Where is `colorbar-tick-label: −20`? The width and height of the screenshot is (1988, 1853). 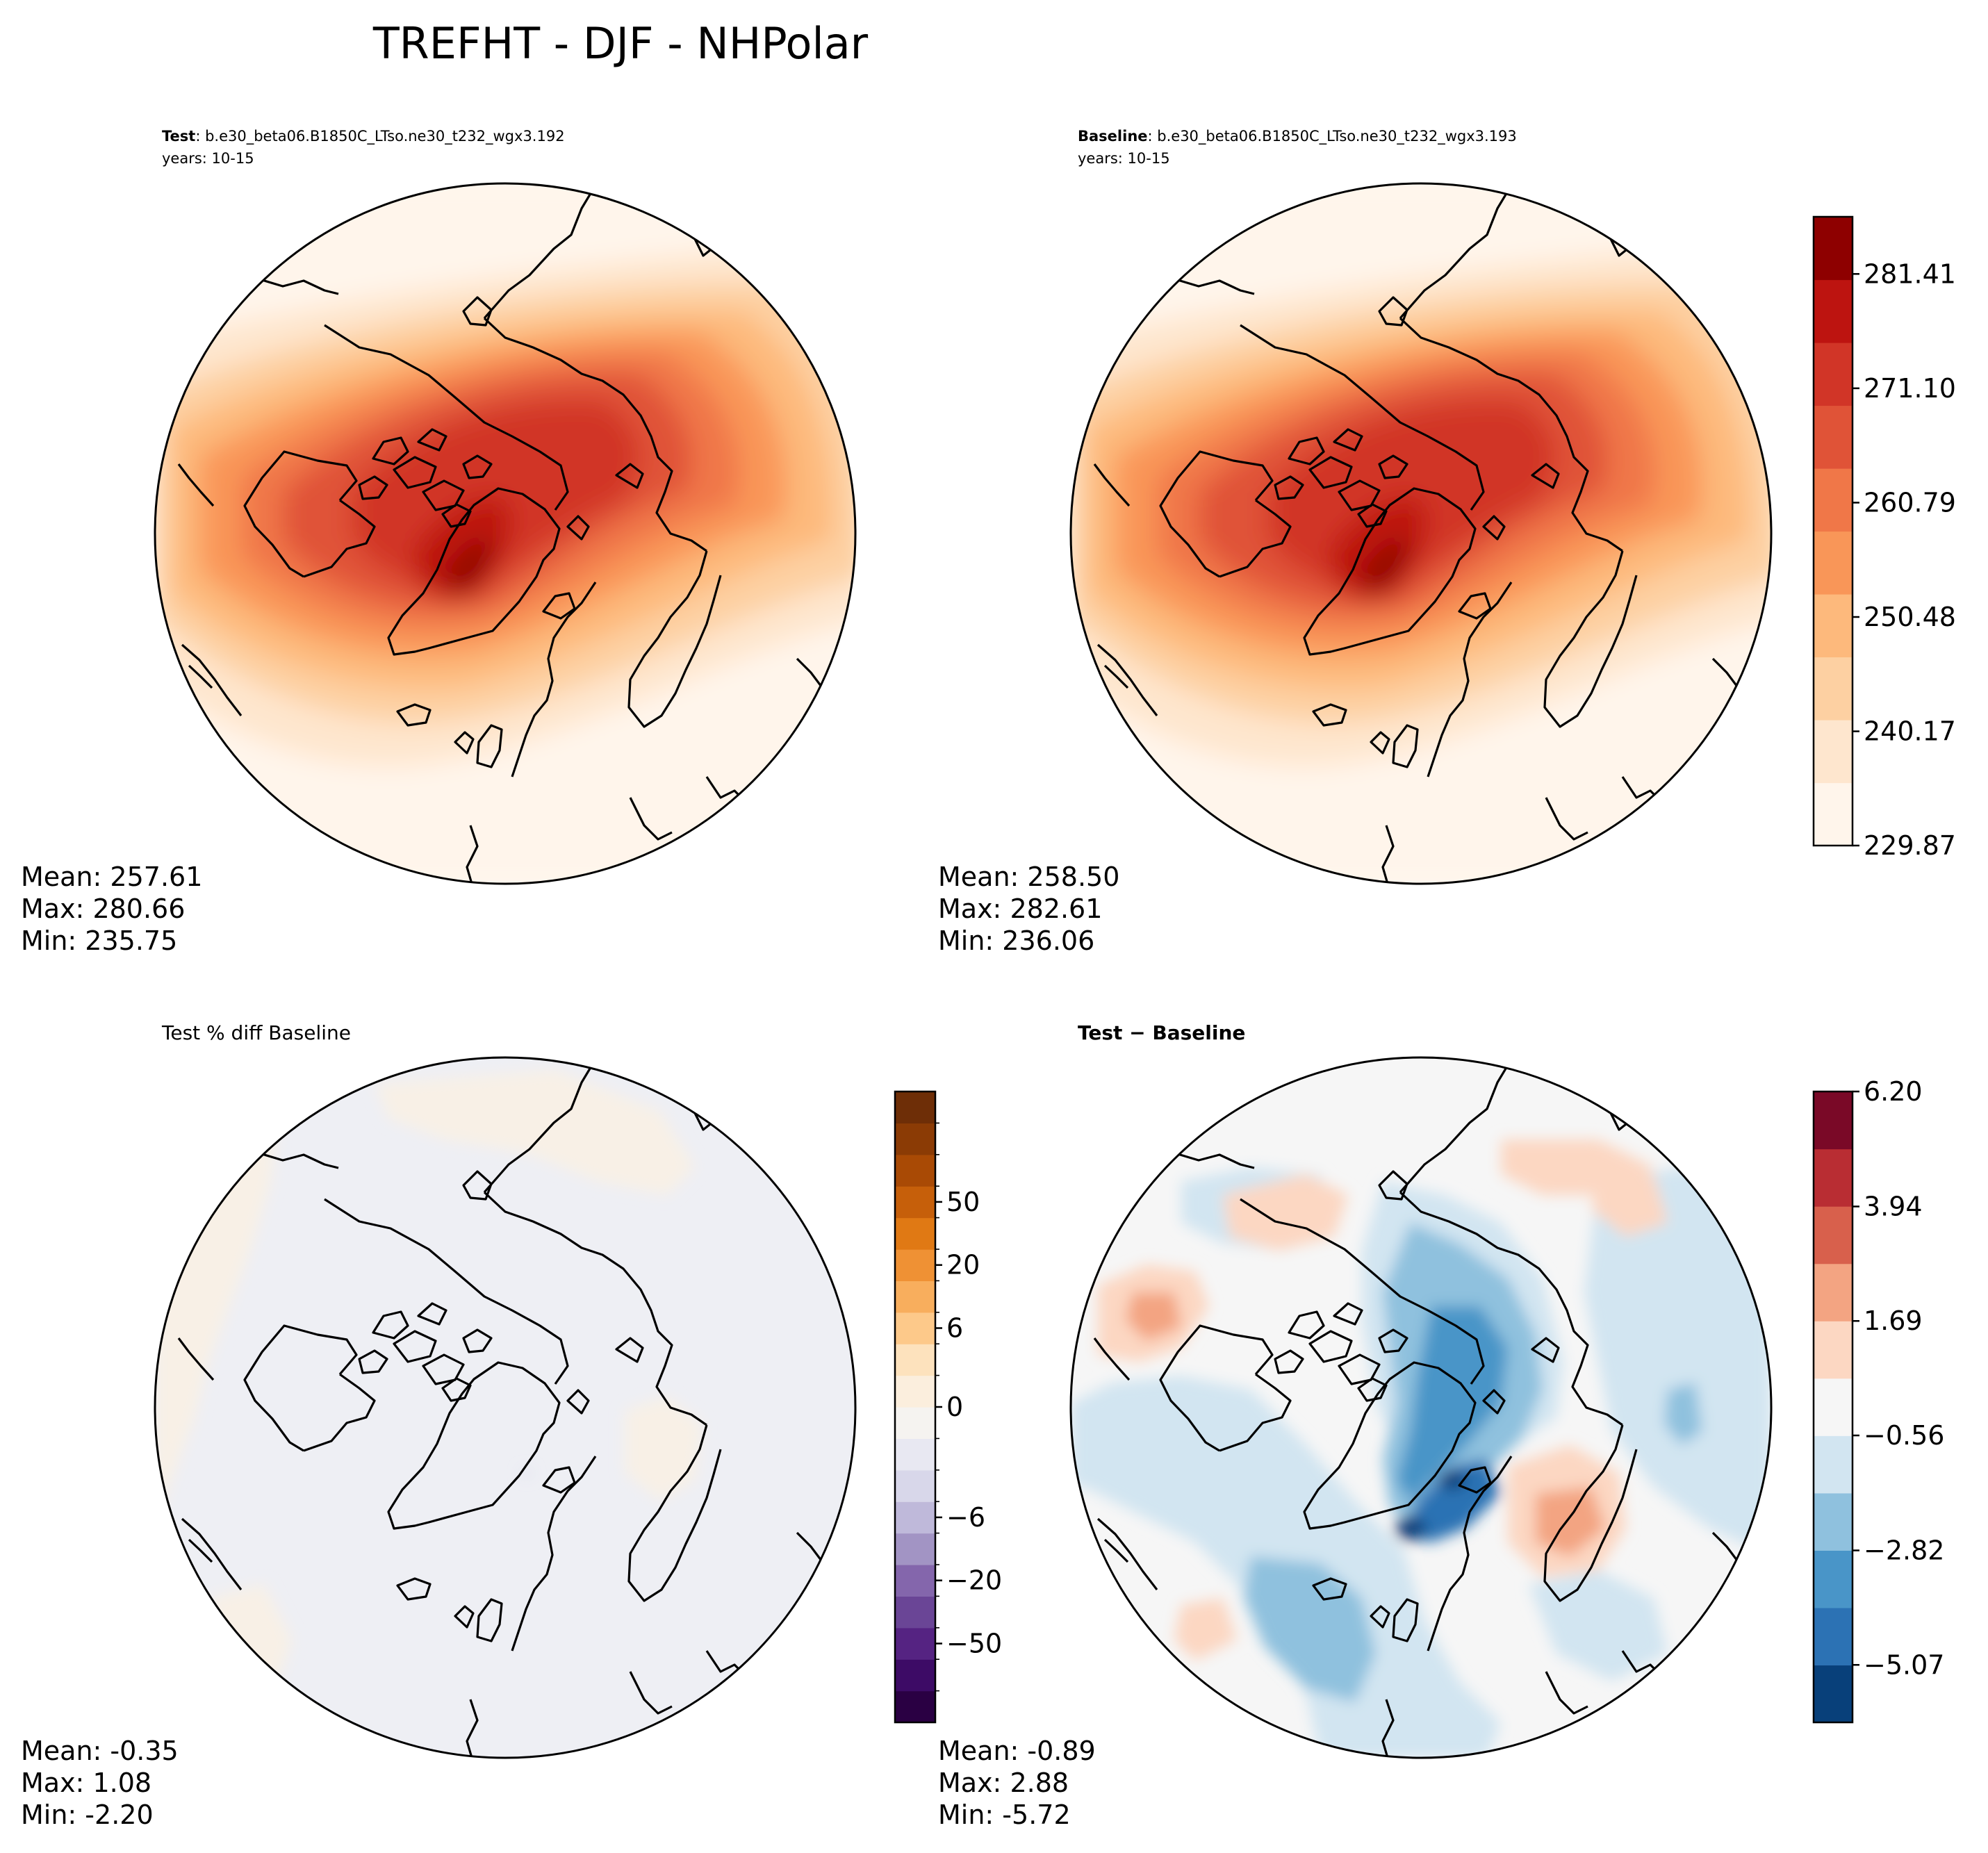 colorbar-tick-label: −20 is located at coordinates (974, 1580).